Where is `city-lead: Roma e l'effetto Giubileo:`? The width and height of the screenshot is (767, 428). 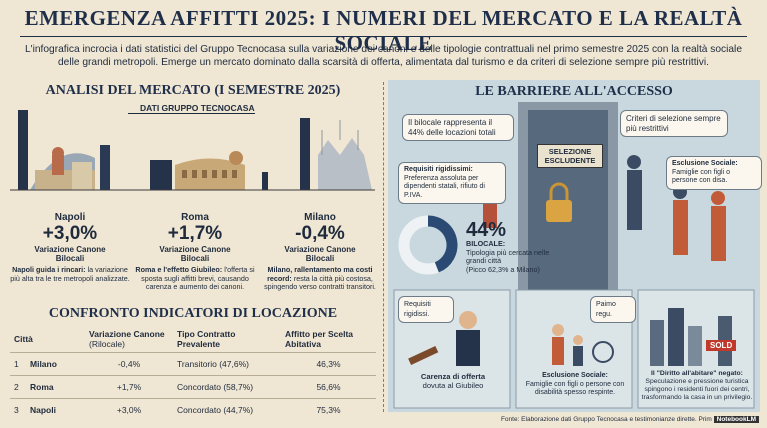
city-lead: Roma e l'effetto Giubileo: is located at coordinates (179, 269).